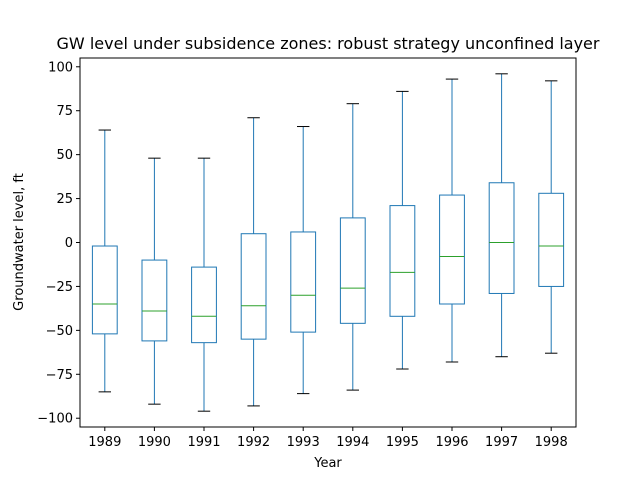 The height and width of the screenshot is (480, 640). What do you see at coordinates (303, 442) in the screenshot?
I see `x-tick-label: 1993` at bounding box center [303, 442].